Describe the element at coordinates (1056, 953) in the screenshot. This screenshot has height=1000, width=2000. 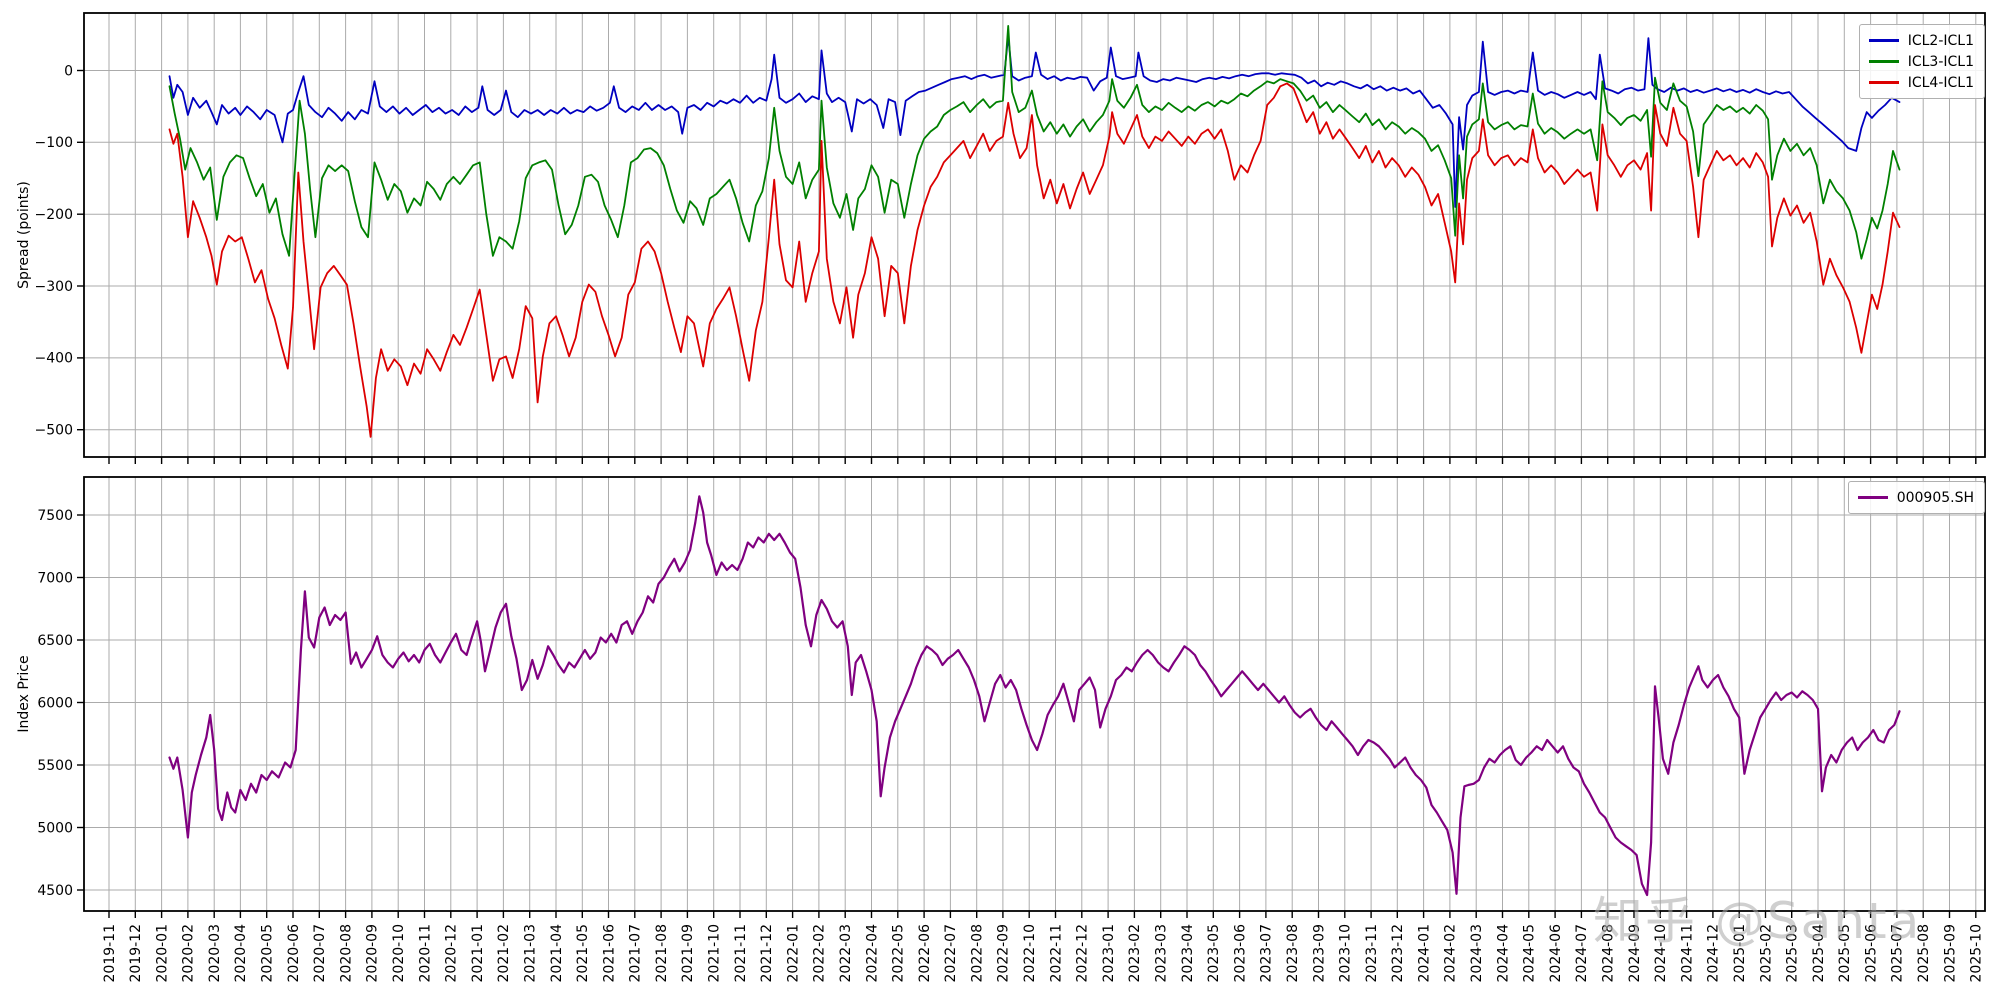
I see `x-tick-label: 2022-11` at that location.